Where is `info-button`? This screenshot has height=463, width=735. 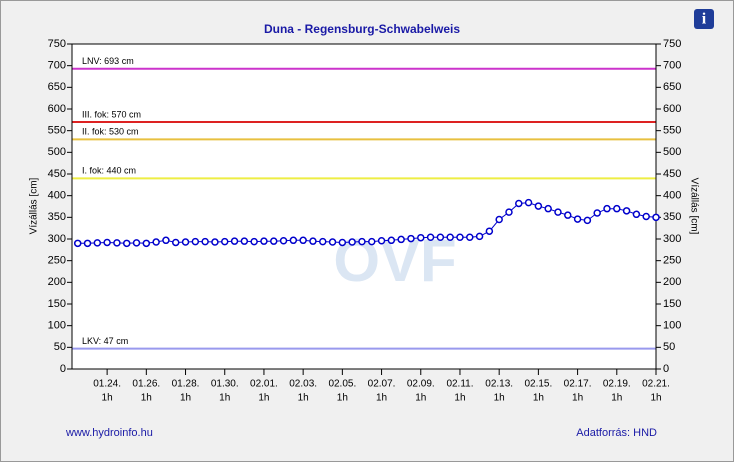
info-button is located at coordinates (704, 19).